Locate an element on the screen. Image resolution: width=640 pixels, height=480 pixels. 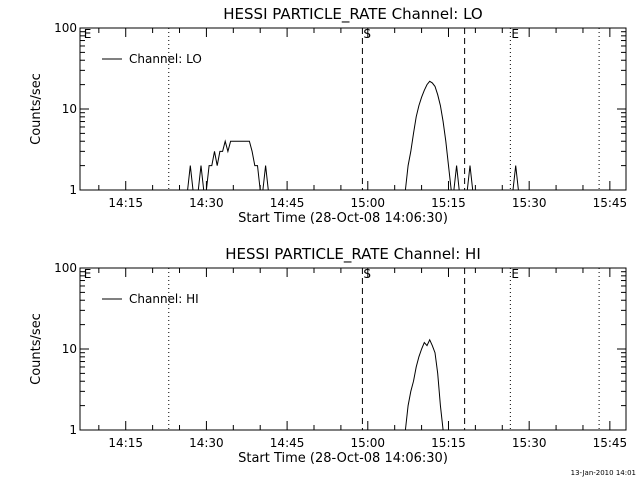
chart-title: HESSI PARTICLE_RATE Channel: LO is located at coordinates (352, 14).